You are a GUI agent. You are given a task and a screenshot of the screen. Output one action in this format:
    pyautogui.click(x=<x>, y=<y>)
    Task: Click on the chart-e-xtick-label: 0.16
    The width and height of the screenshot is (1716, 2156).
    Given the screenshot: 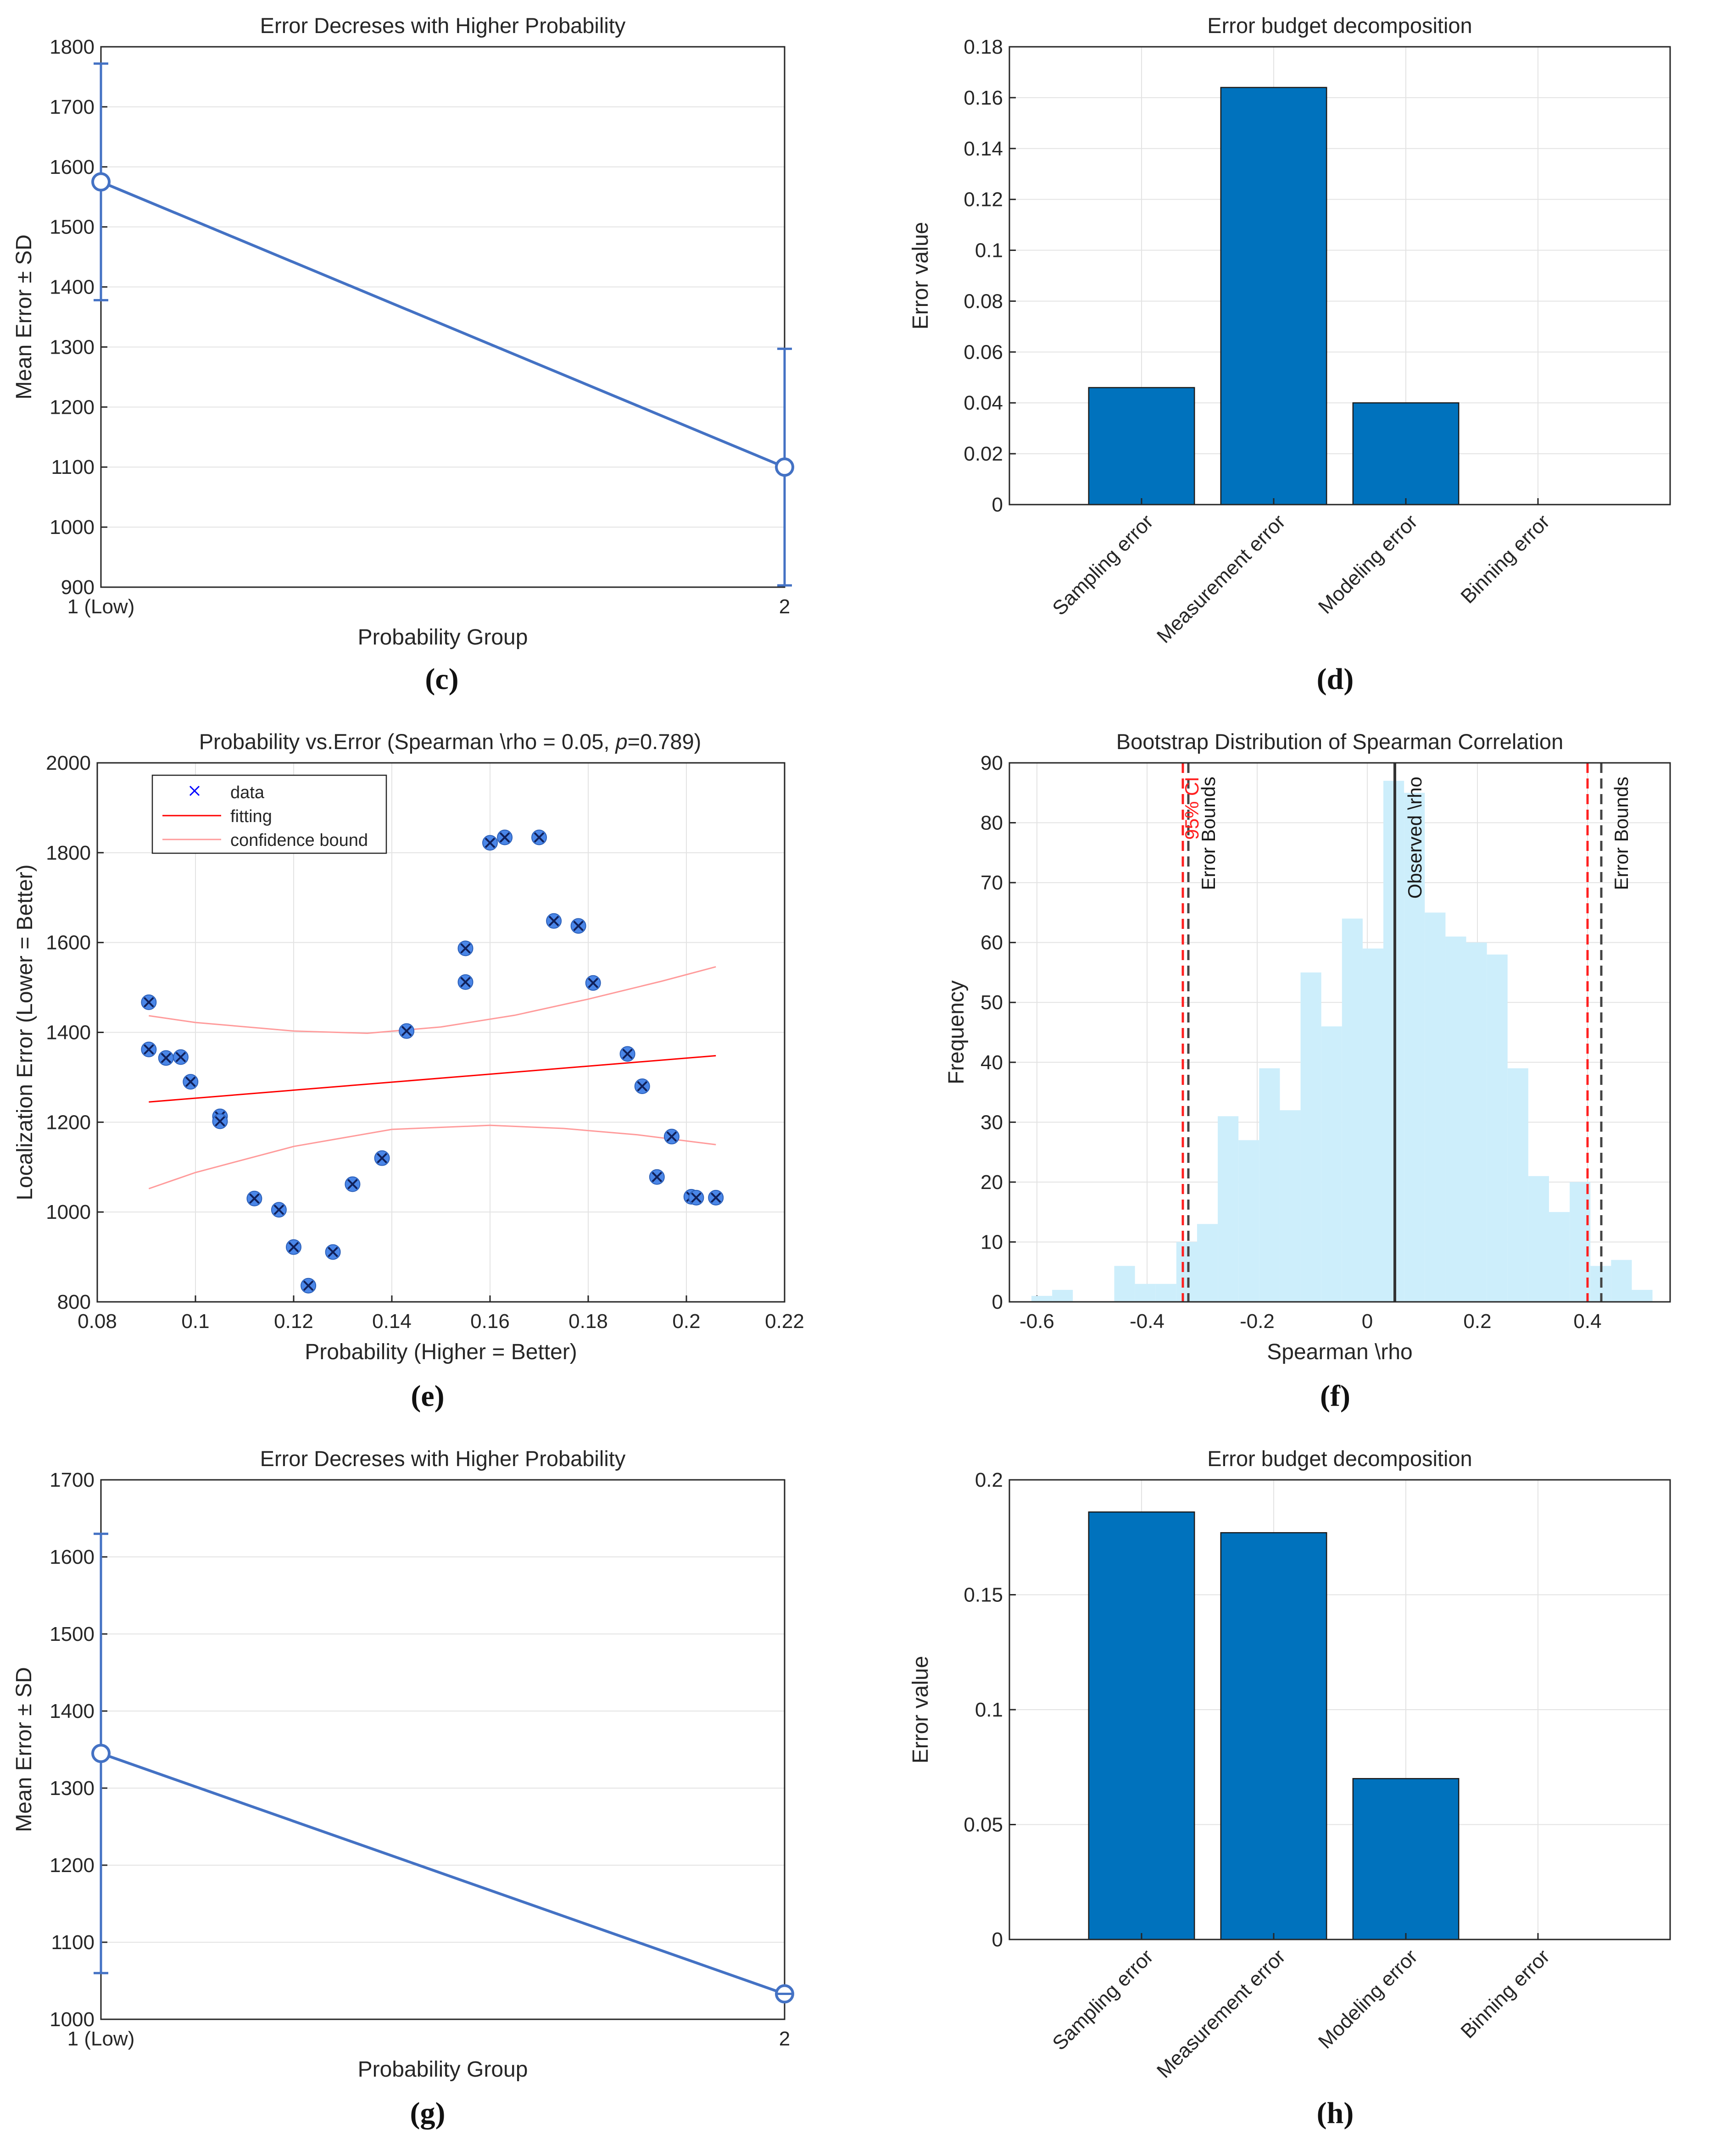 What is the action you would take?
    pyautogui.click(x=490, y=1322)
    